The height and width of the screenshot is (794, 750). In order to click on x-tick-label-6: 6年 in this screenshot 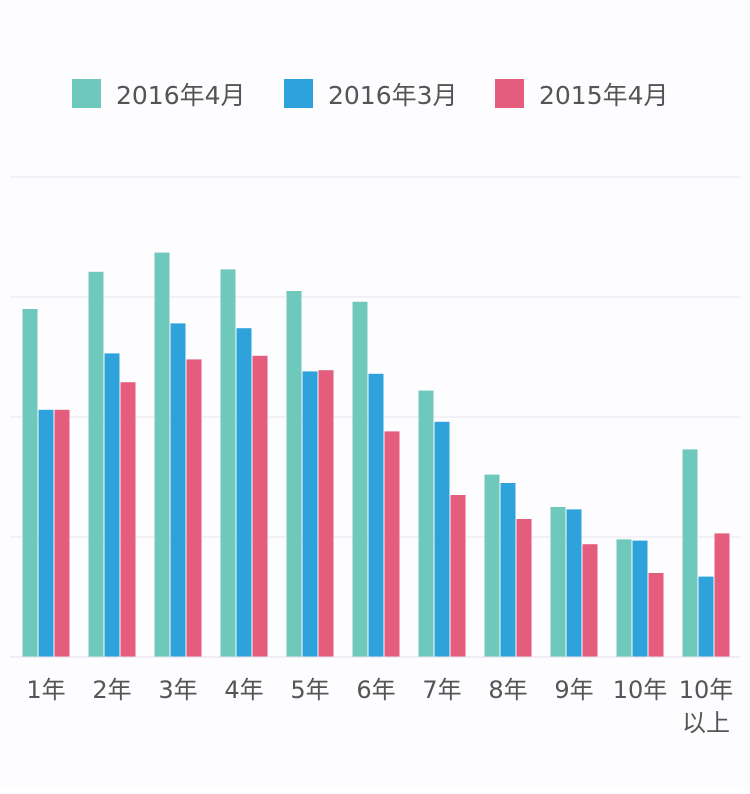, I will do `click(375, 690)`.